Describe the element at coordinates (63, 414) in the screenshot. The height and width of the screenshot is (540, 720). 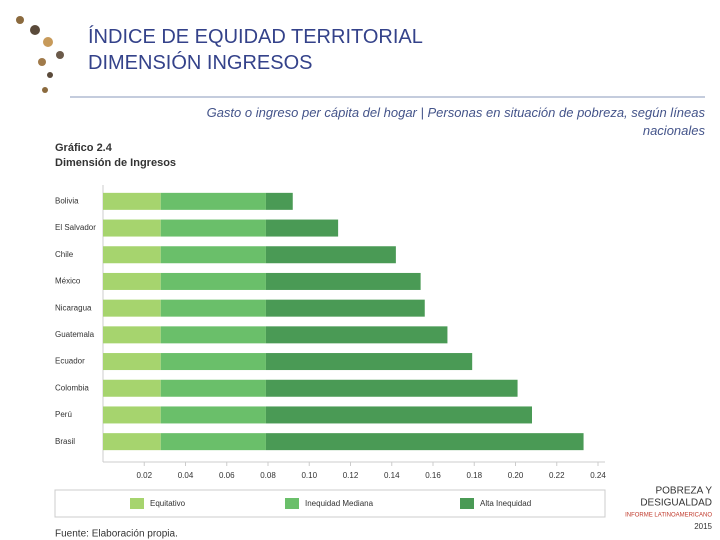
I see `y-tick-label: Perú` at that location.